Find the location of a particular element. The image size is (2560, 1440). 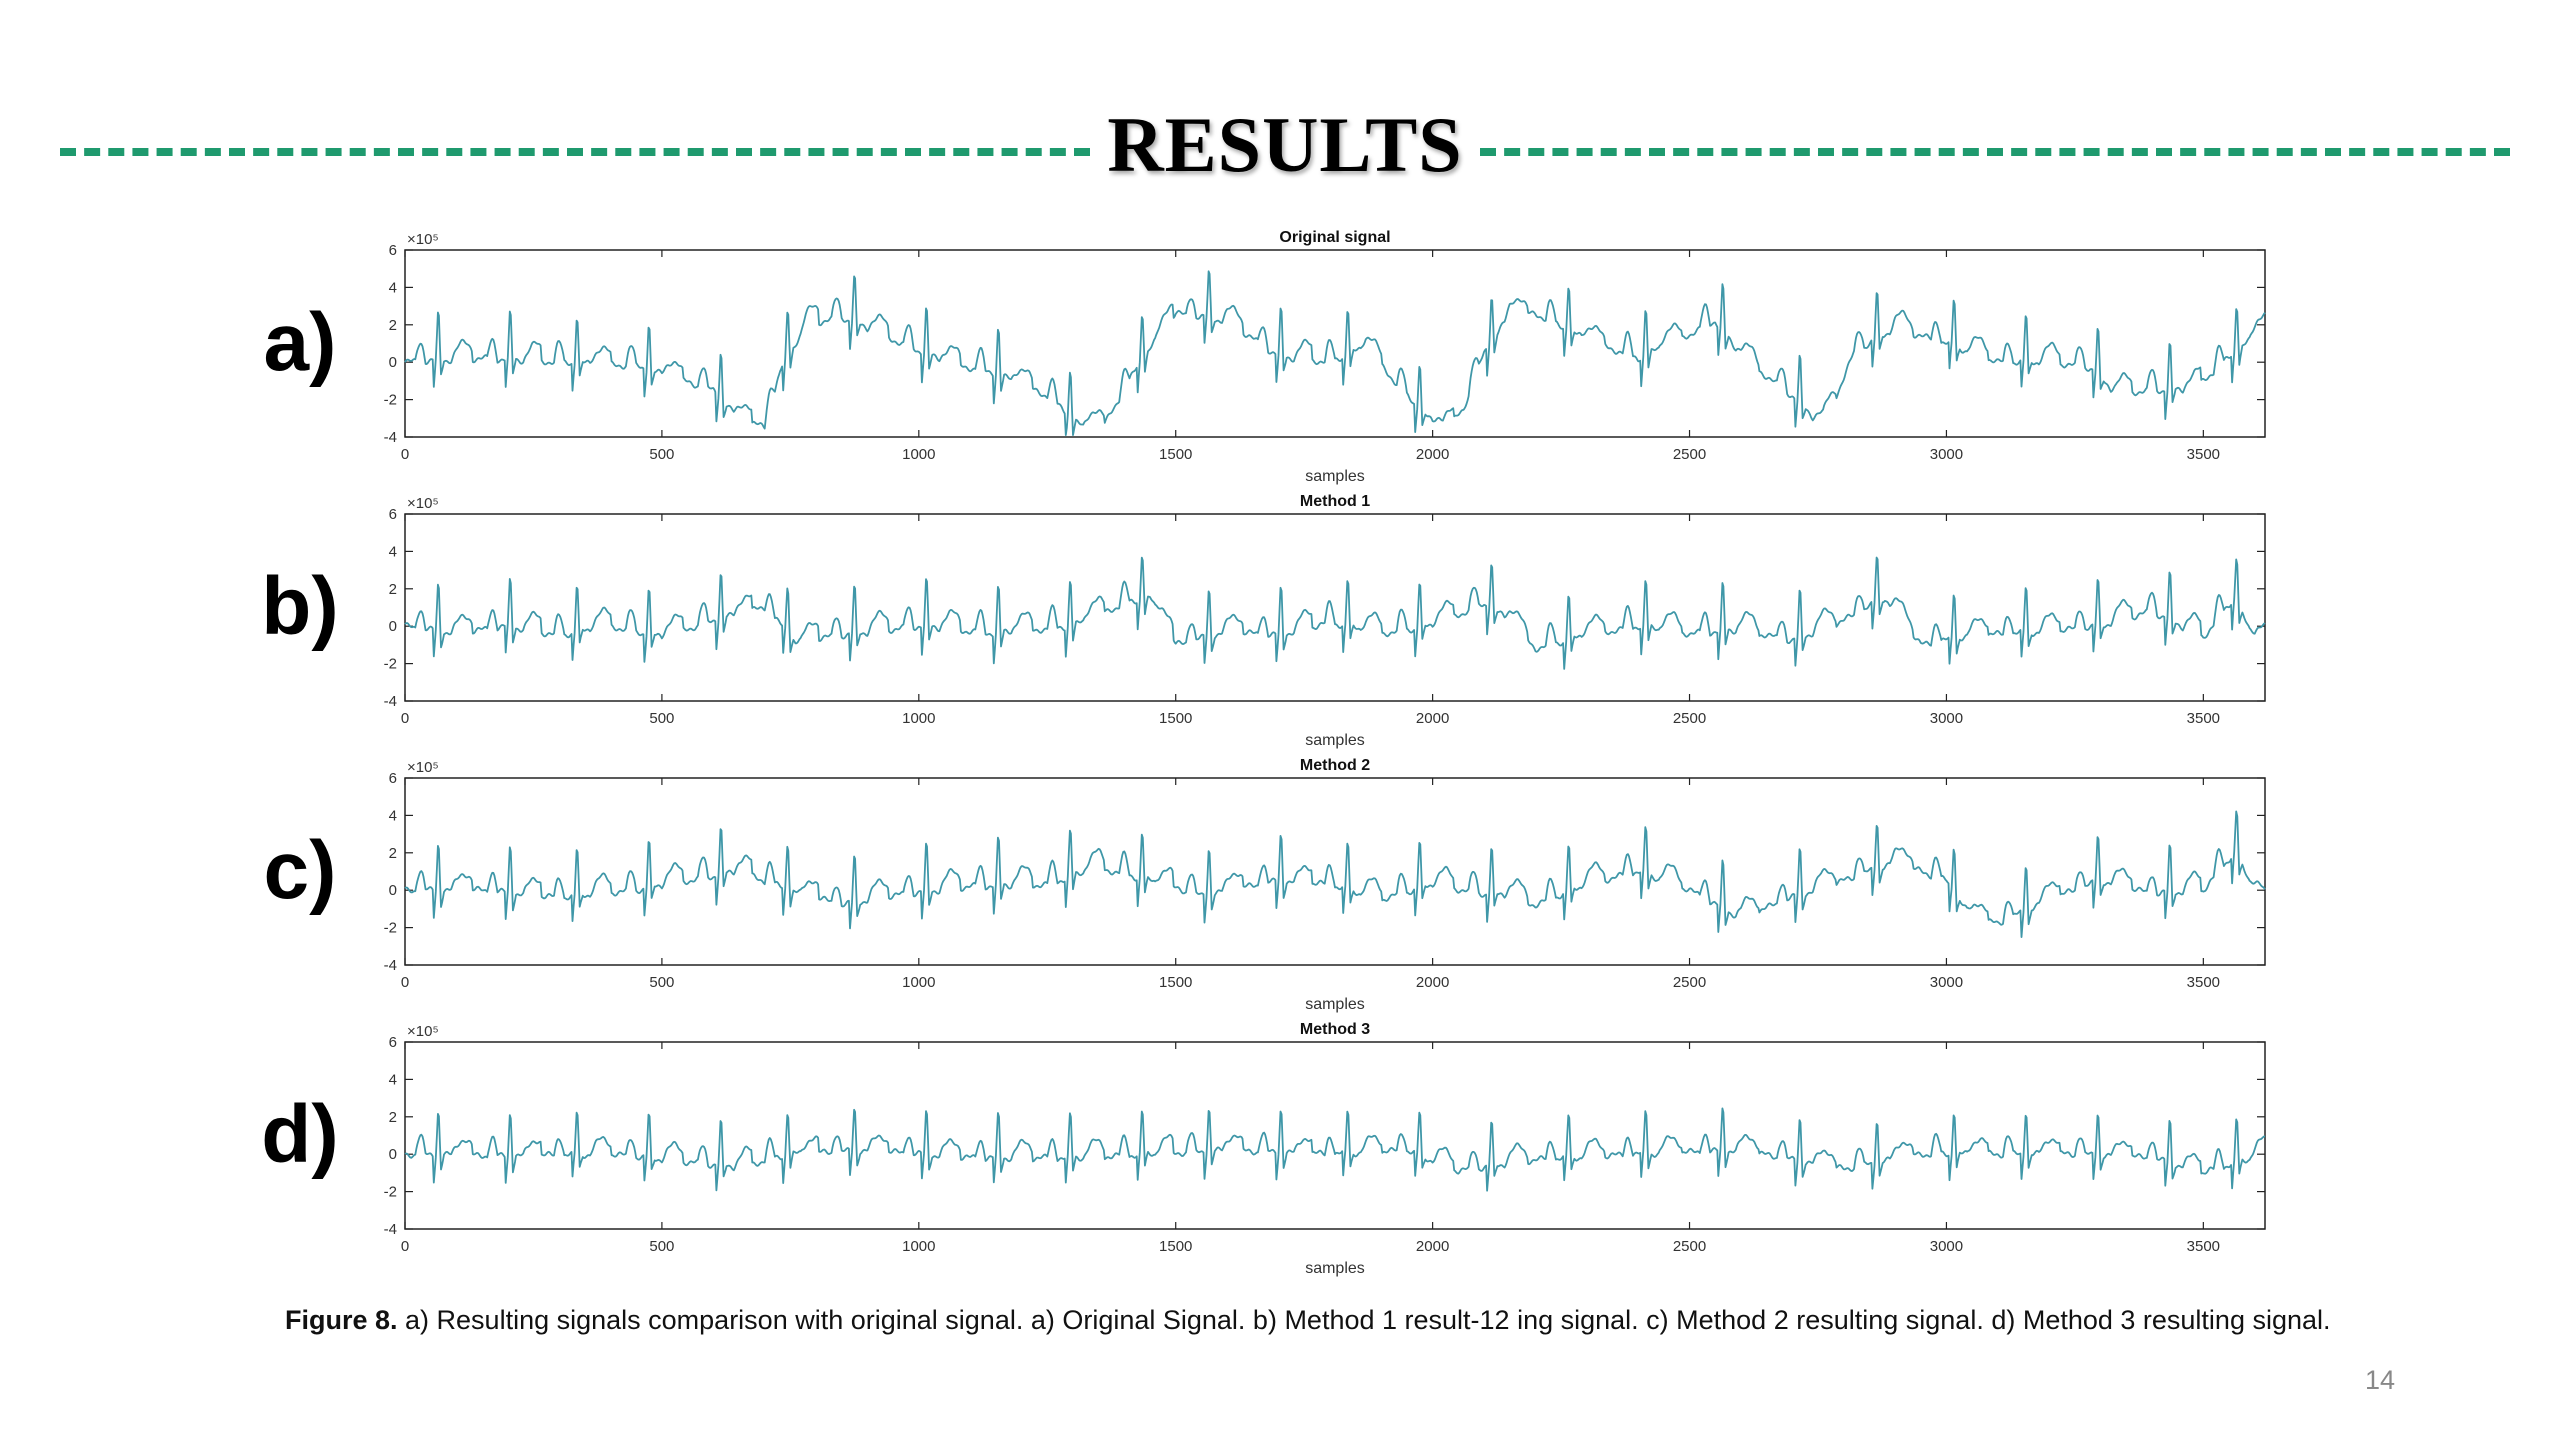

page-number: 14 is located at coordinates (2379, 1380).